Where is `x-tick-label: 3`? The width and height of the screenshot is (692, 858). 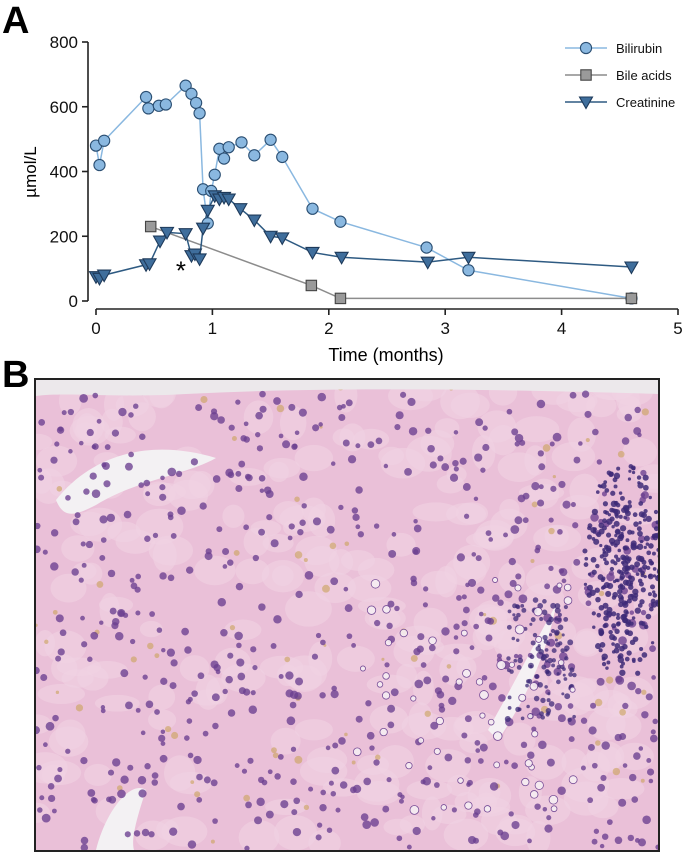
x-tick-label: 3 is located at coordinates (444, 328).